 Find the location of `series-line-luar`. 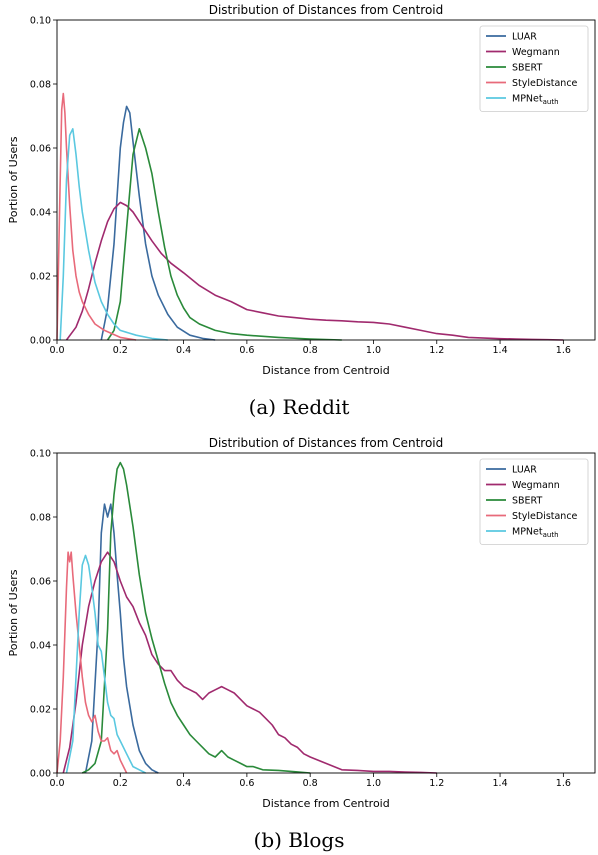

series-line-luar is located at coordinates (158, 223).